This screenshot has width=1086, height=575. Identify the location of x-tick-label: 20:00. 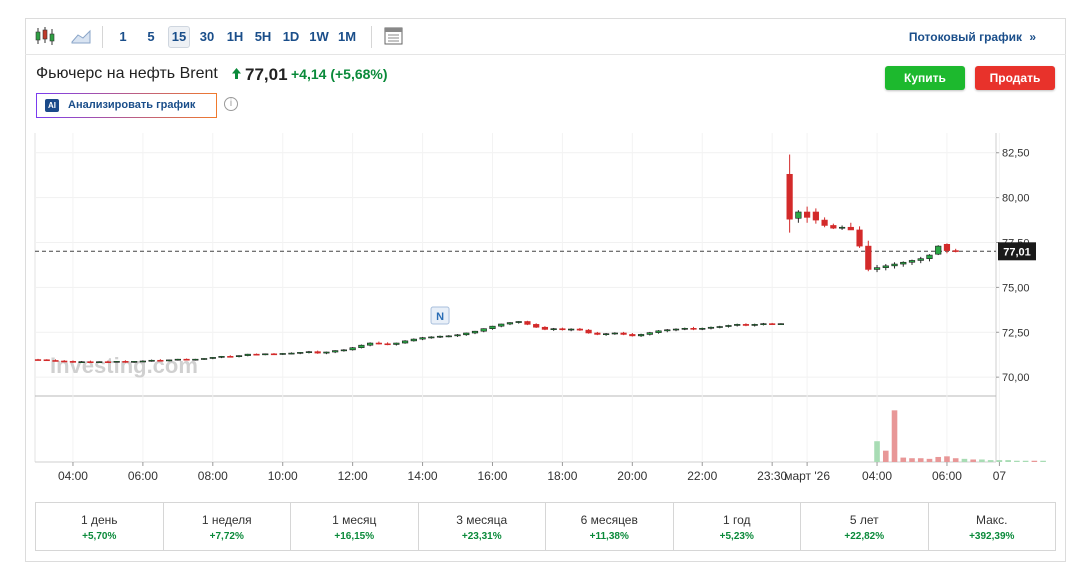
(632, 476).